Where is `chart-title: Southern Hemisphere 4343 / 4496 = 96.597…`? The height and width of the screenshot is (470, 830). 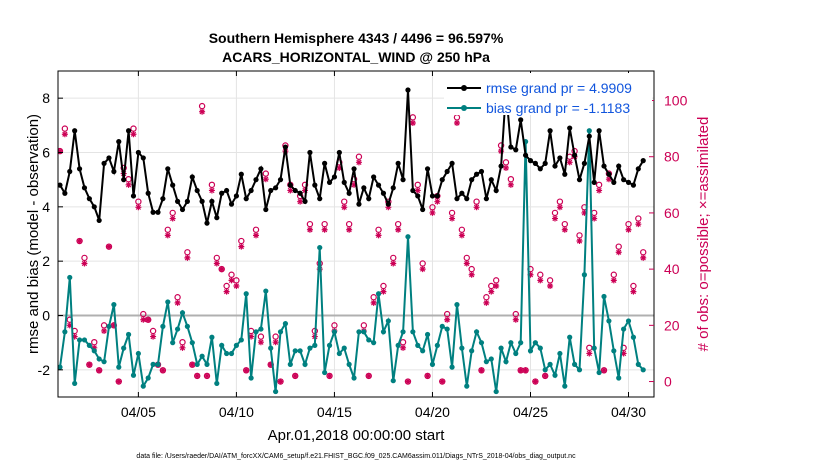
chart-title: Southern Hemisphere 4343 / 4496 = 96.597… is located at coordinates (356, 38).